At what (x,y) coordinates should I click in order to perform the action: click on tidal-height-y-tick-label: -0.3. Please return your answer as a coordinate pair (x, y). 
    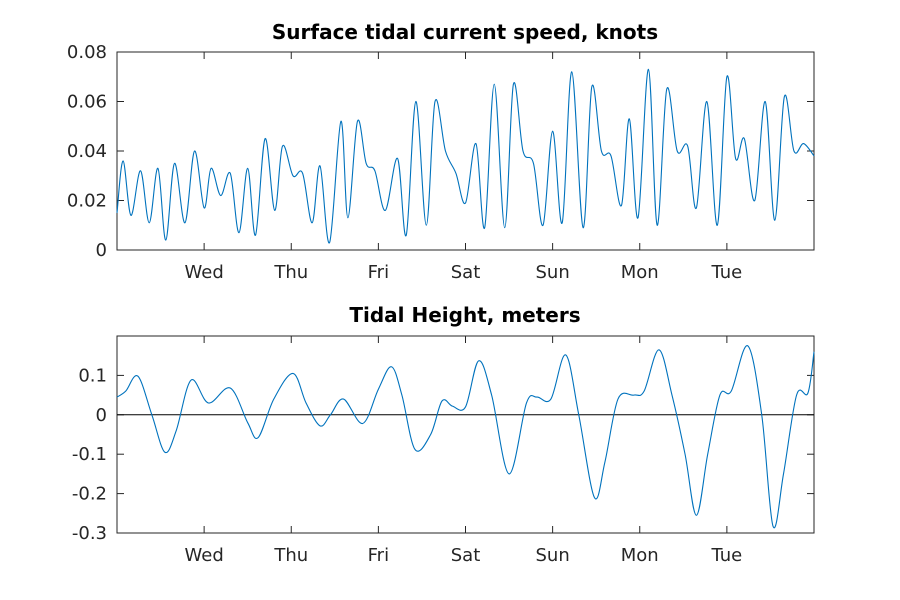
    Looking at the image, I should click on (89, 533).